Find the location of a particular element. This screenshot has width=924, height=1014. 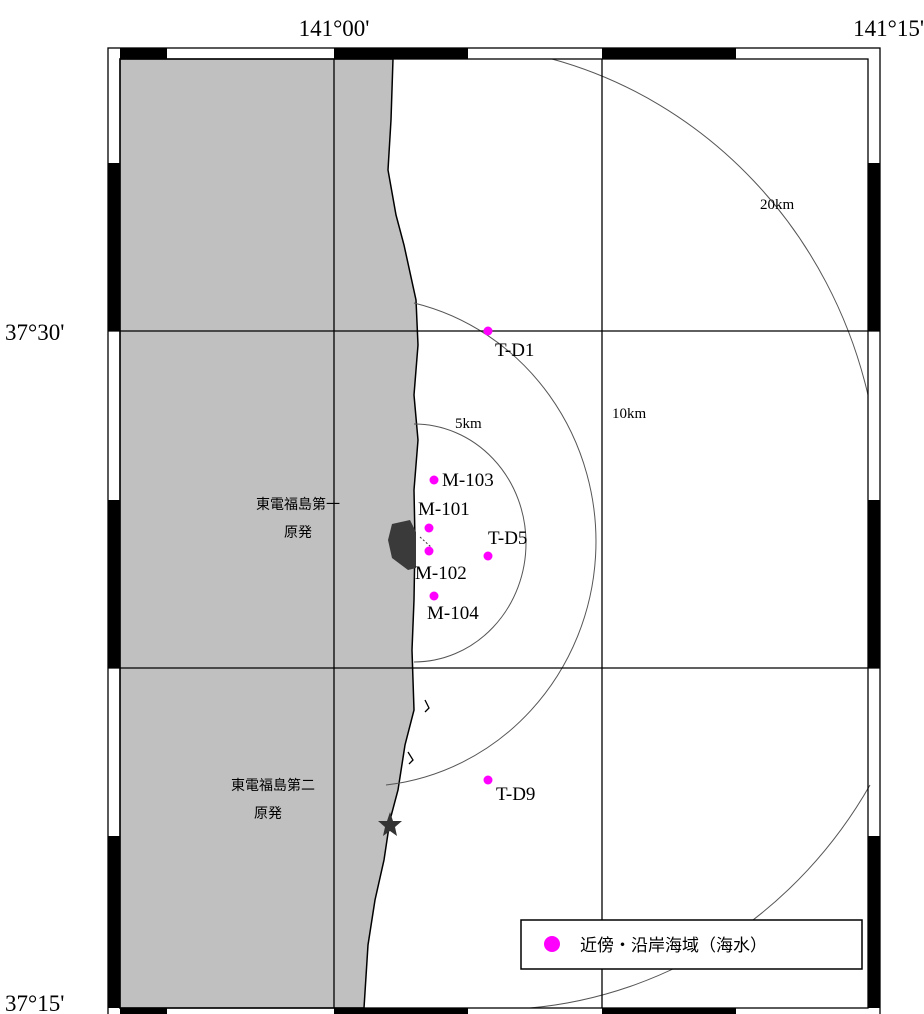

daini-label-line1: 東電福島第二 is located at coordinates (273, 785).